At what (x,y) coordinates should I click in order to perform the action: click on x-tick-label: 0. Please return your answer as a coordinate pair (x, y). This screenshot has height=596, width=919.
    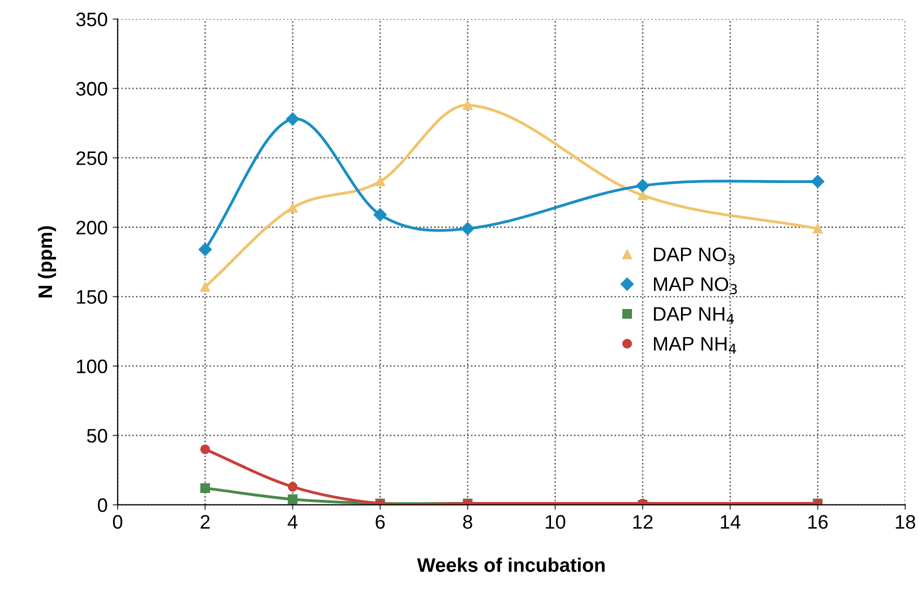
    Looking at the image, I should click on (117, 522).